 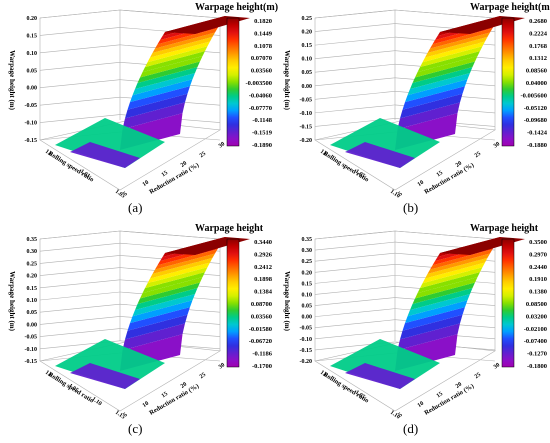 I want to click on colorbar-tick-label: -0.1700, so click(x=262, y=366).